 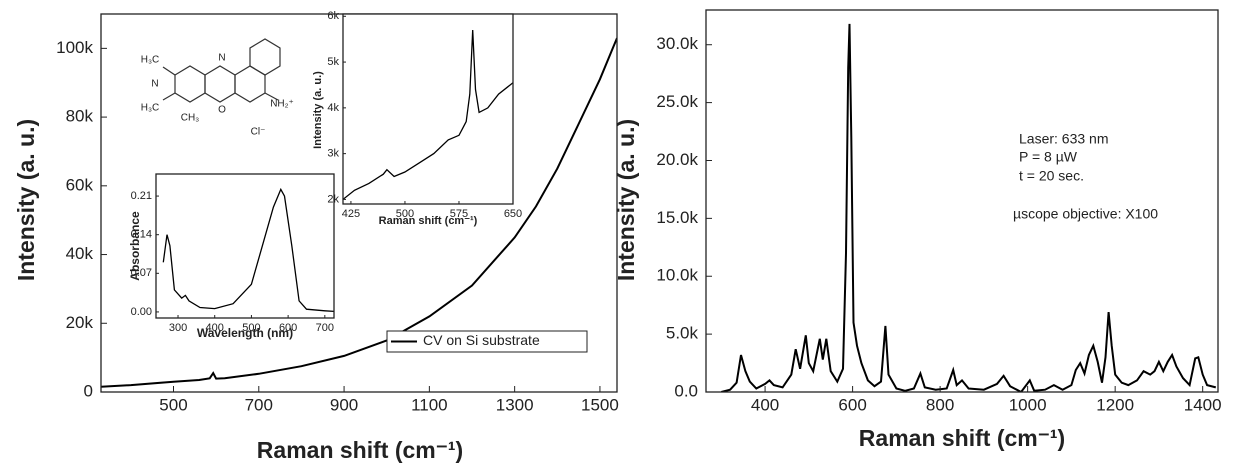 I want to click on y-tick-label: 3k, so click(x=333, y=154).